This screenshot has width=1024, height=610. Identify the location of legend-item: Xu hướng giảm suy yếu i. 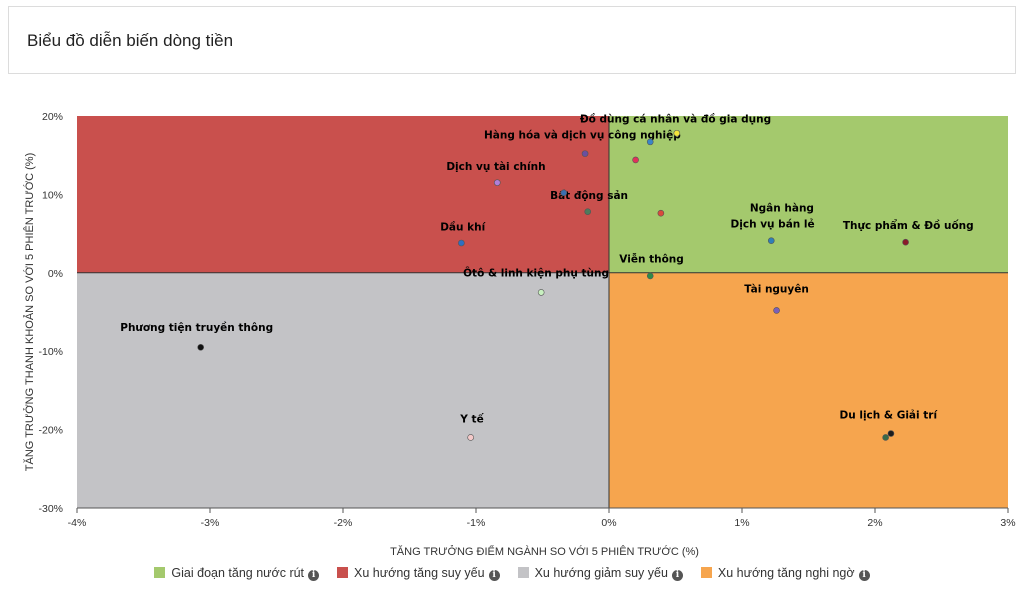
(600, 574).